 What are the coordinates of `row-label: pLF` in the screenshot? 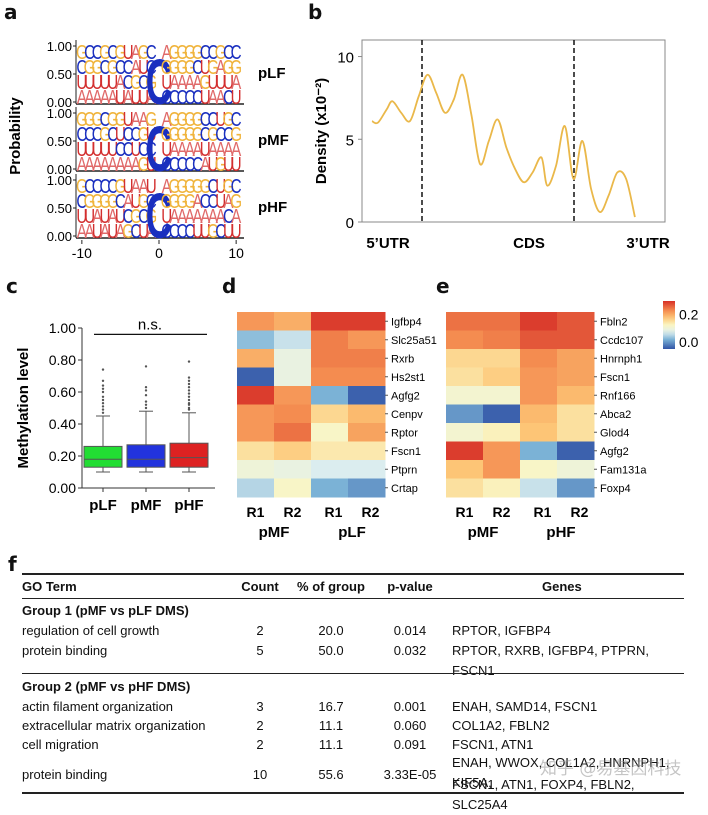 It's located at (272, 73).